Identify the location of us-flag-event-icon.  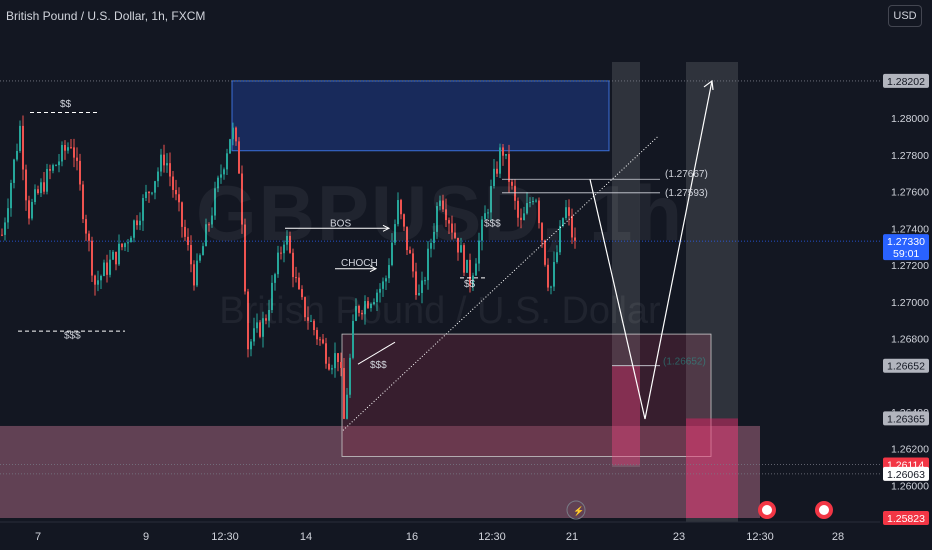
(767, 510).